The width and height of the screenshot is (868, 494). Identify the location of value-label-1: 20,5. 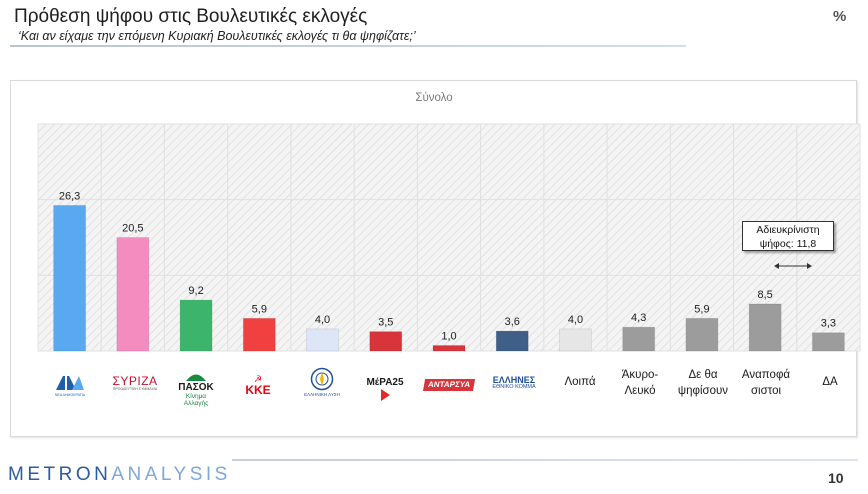
(132, 229).